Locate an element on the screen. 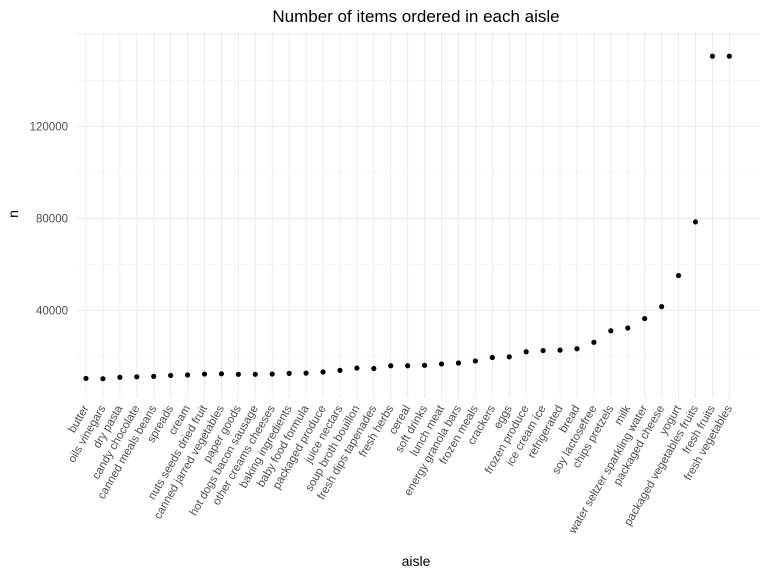 The image size is (768, 576). y-tick-label: 40000 is located at coordinates (52, 312).